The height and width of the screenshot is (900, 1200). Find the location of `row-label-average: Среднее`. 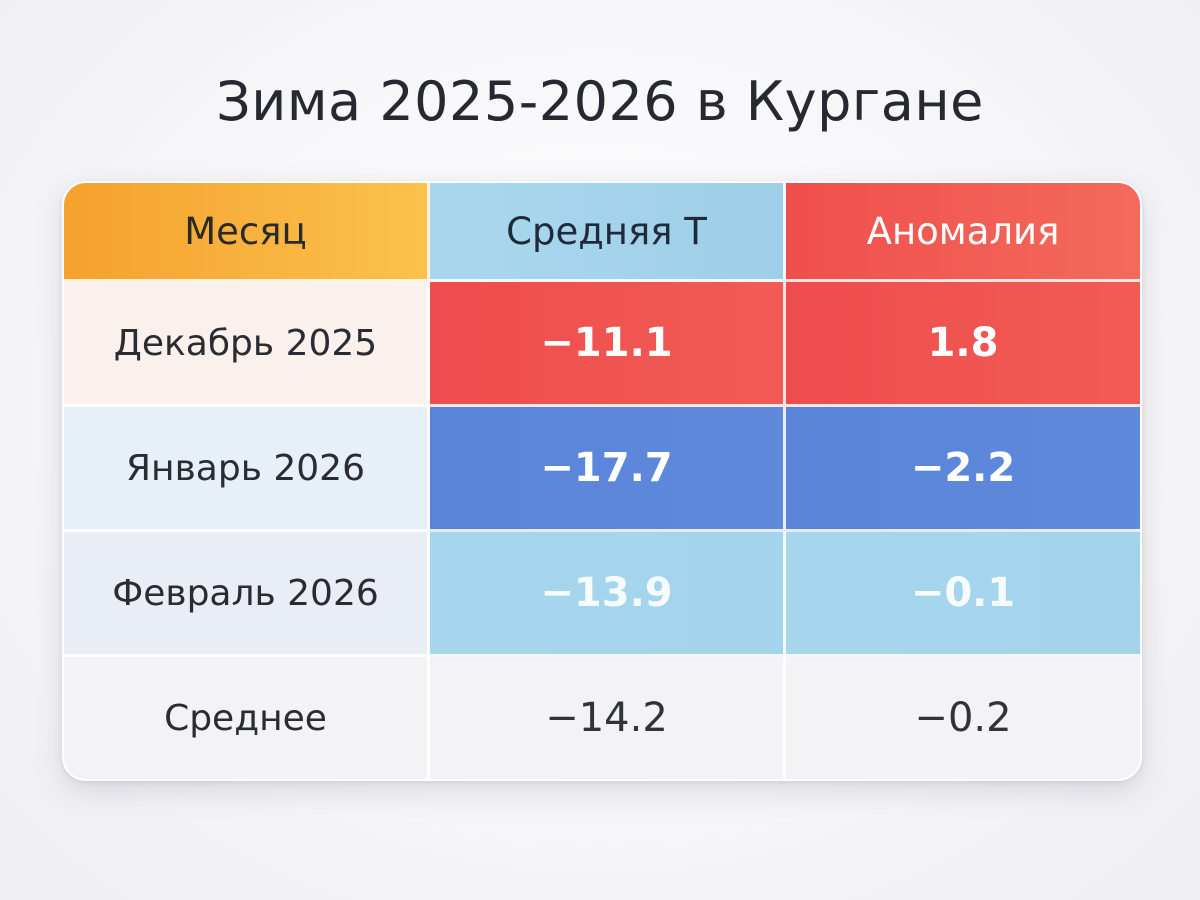

row-label-average: Среднее is located at coordinates (247, 718).